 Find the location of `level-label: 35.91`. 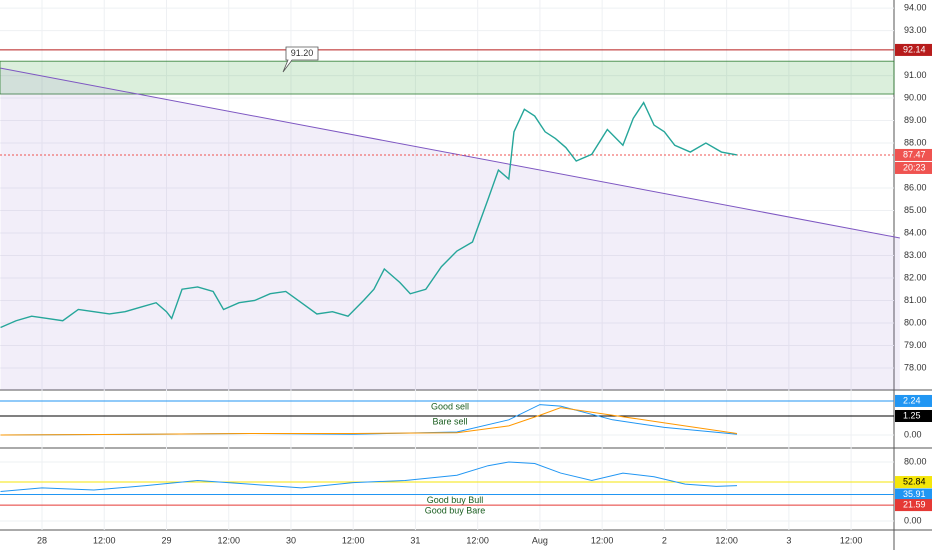

level-label: 35.91 is located at coordinates (914, 494).